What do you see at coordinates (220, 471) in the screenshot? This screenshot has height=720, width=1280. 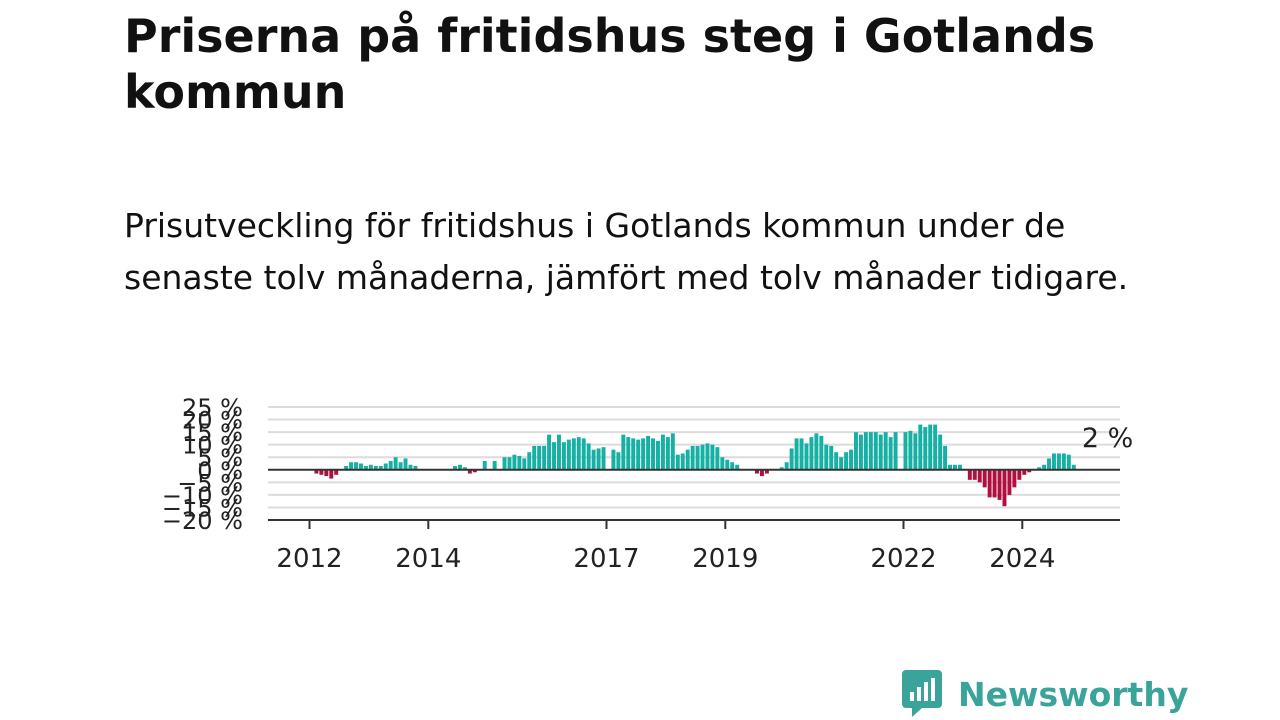 I see `y-tick-label: 0 %` at bounding box center [220, 471].